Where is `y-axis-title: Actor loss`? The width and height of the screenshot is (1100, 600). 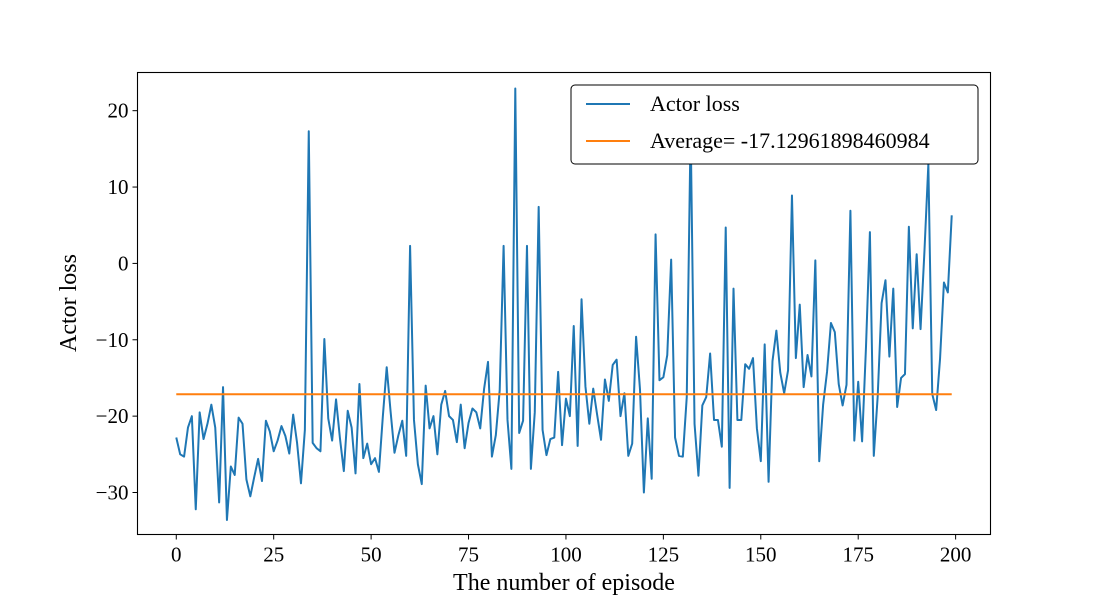
y-axis-title: Actor loss is located at coordinates (69, 303).